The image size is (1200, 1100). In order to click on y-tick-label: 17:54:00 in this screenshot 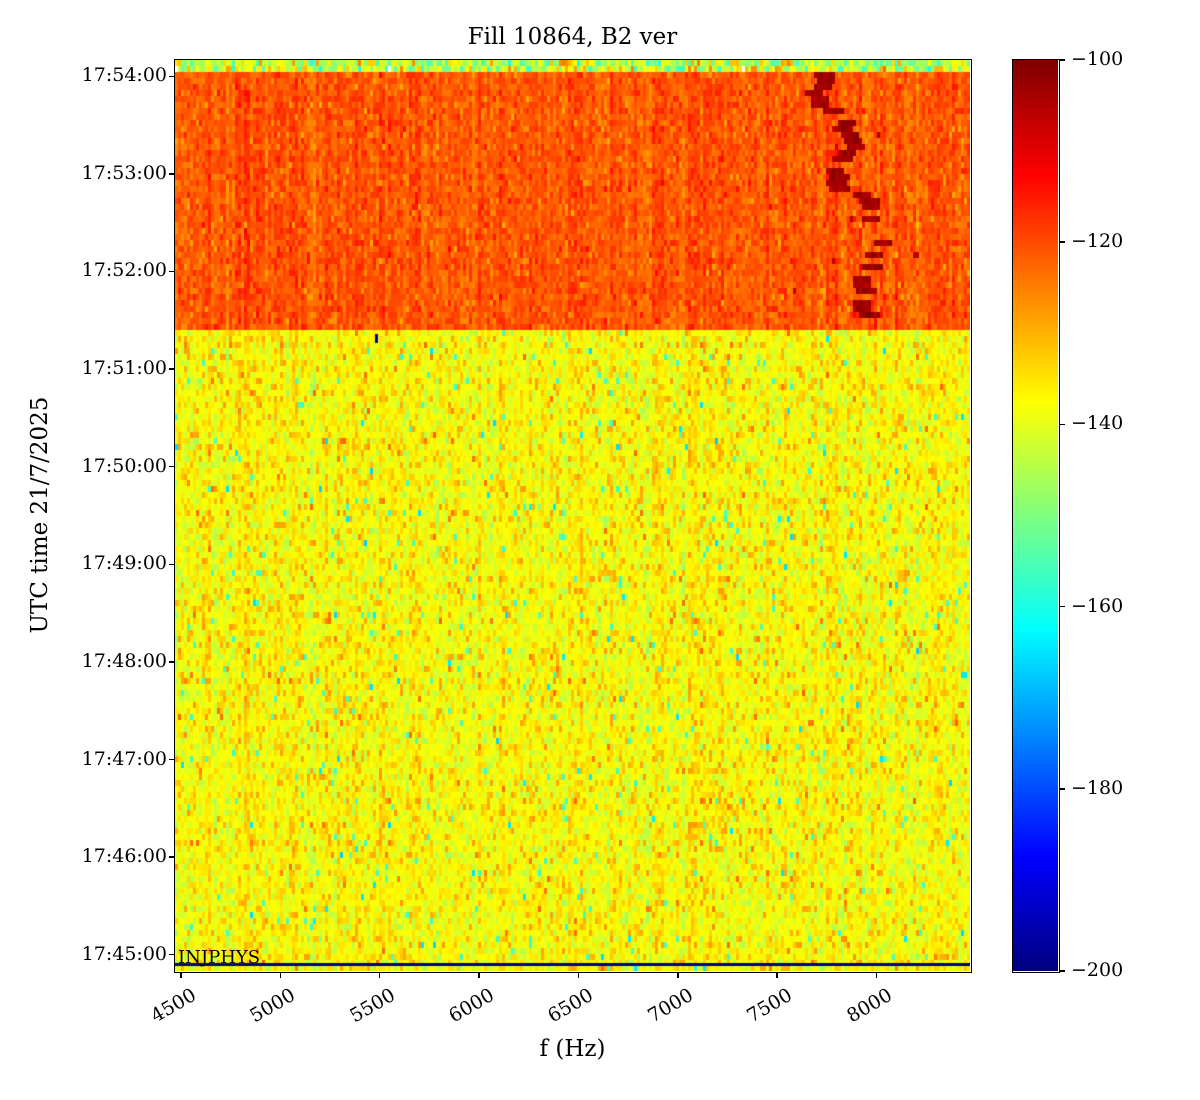, I will do `click(124, 75)`.